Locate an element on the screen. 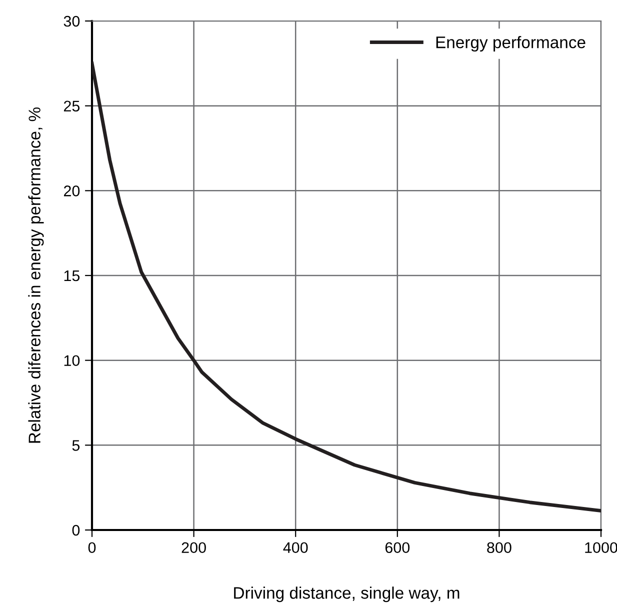 The image size is (617, 611). x-tick-label: 800 is located at coordinates (499, 548).